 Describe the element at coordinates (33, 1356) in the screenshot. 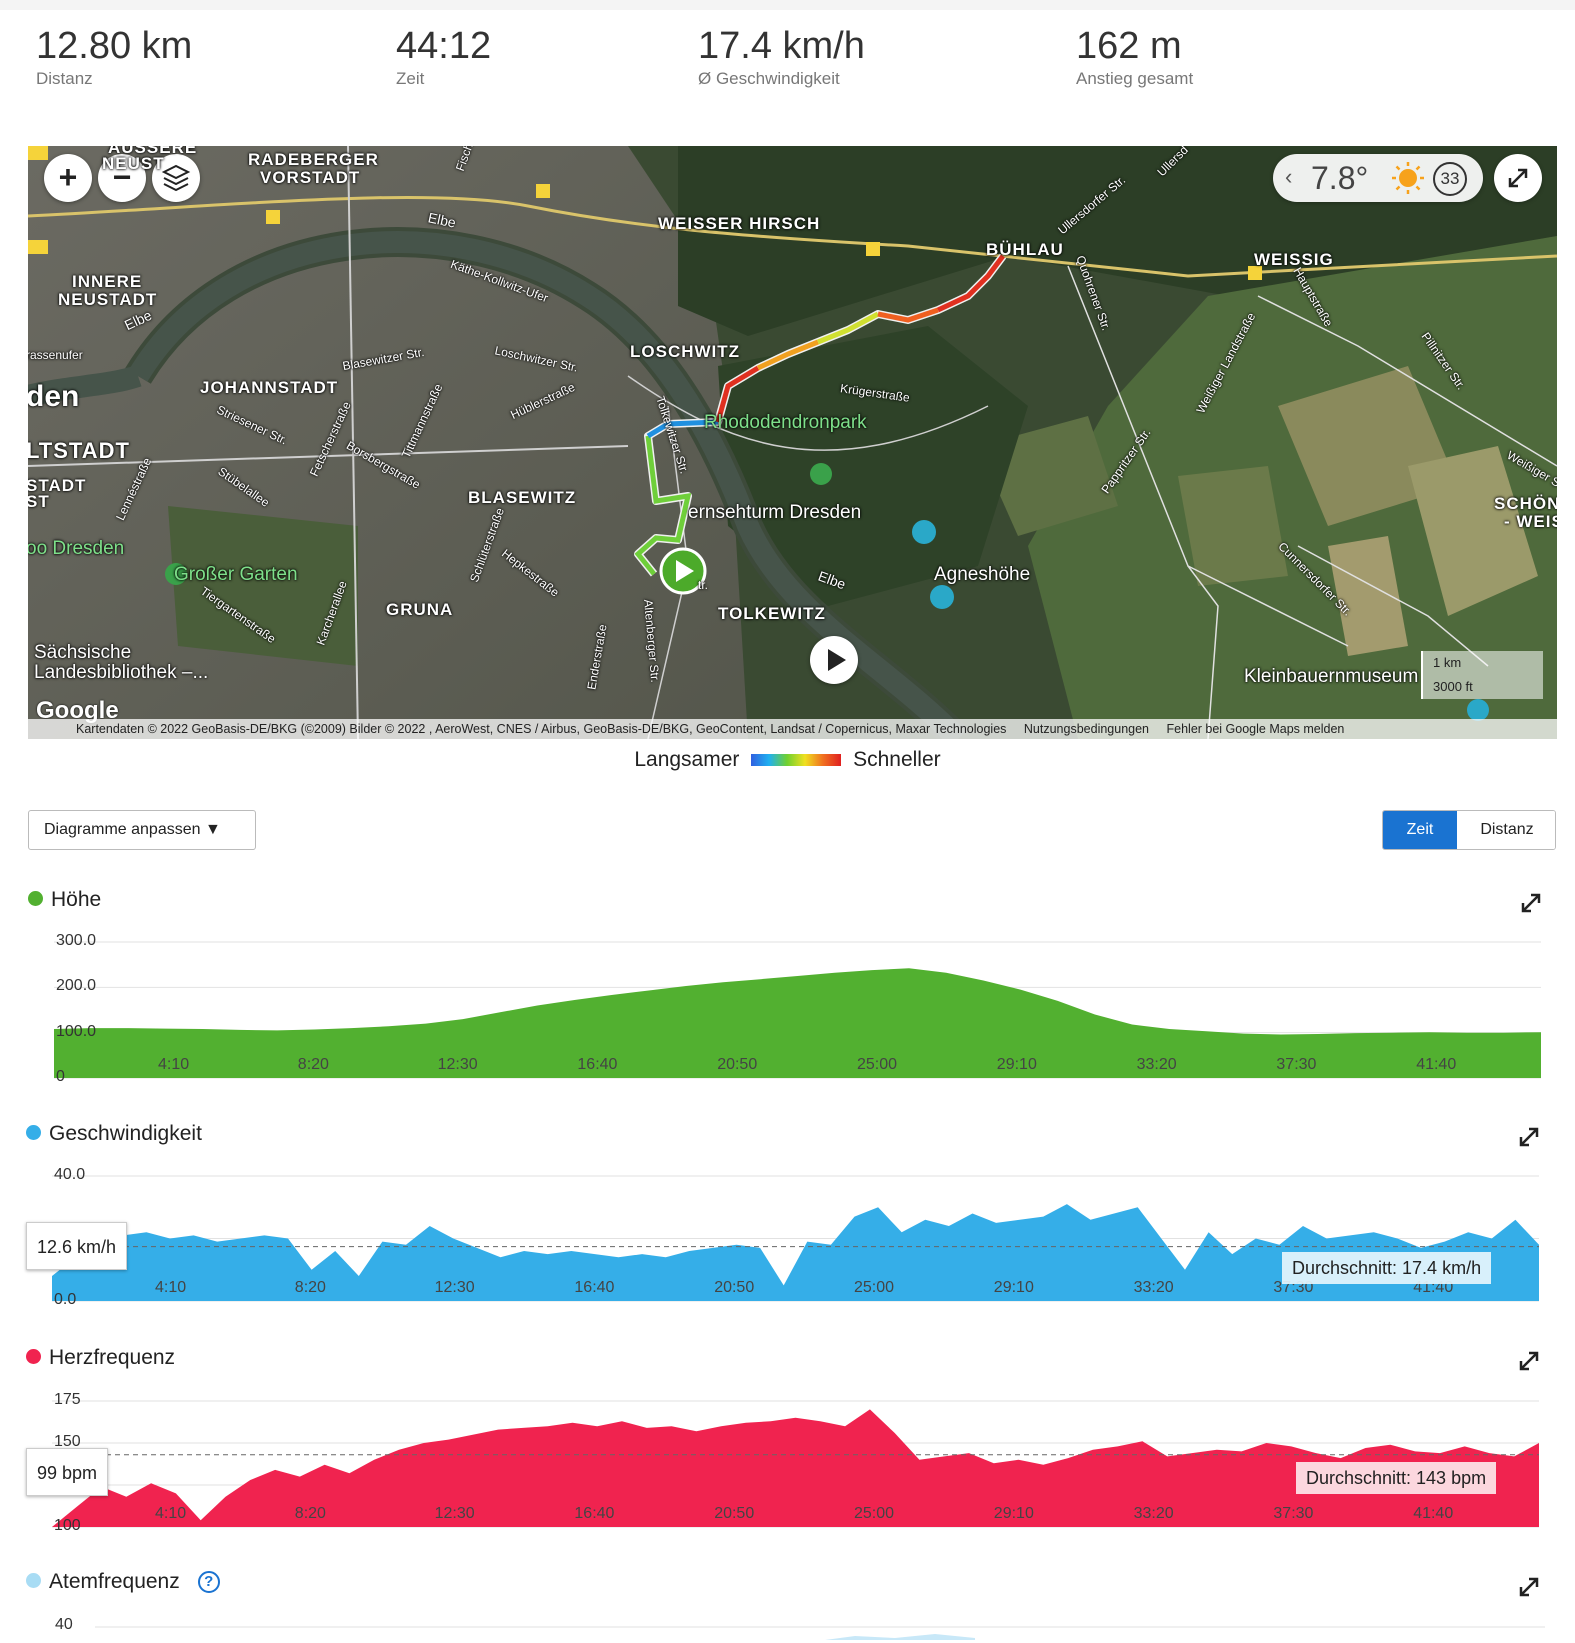

I see `heart-dot` at that location.